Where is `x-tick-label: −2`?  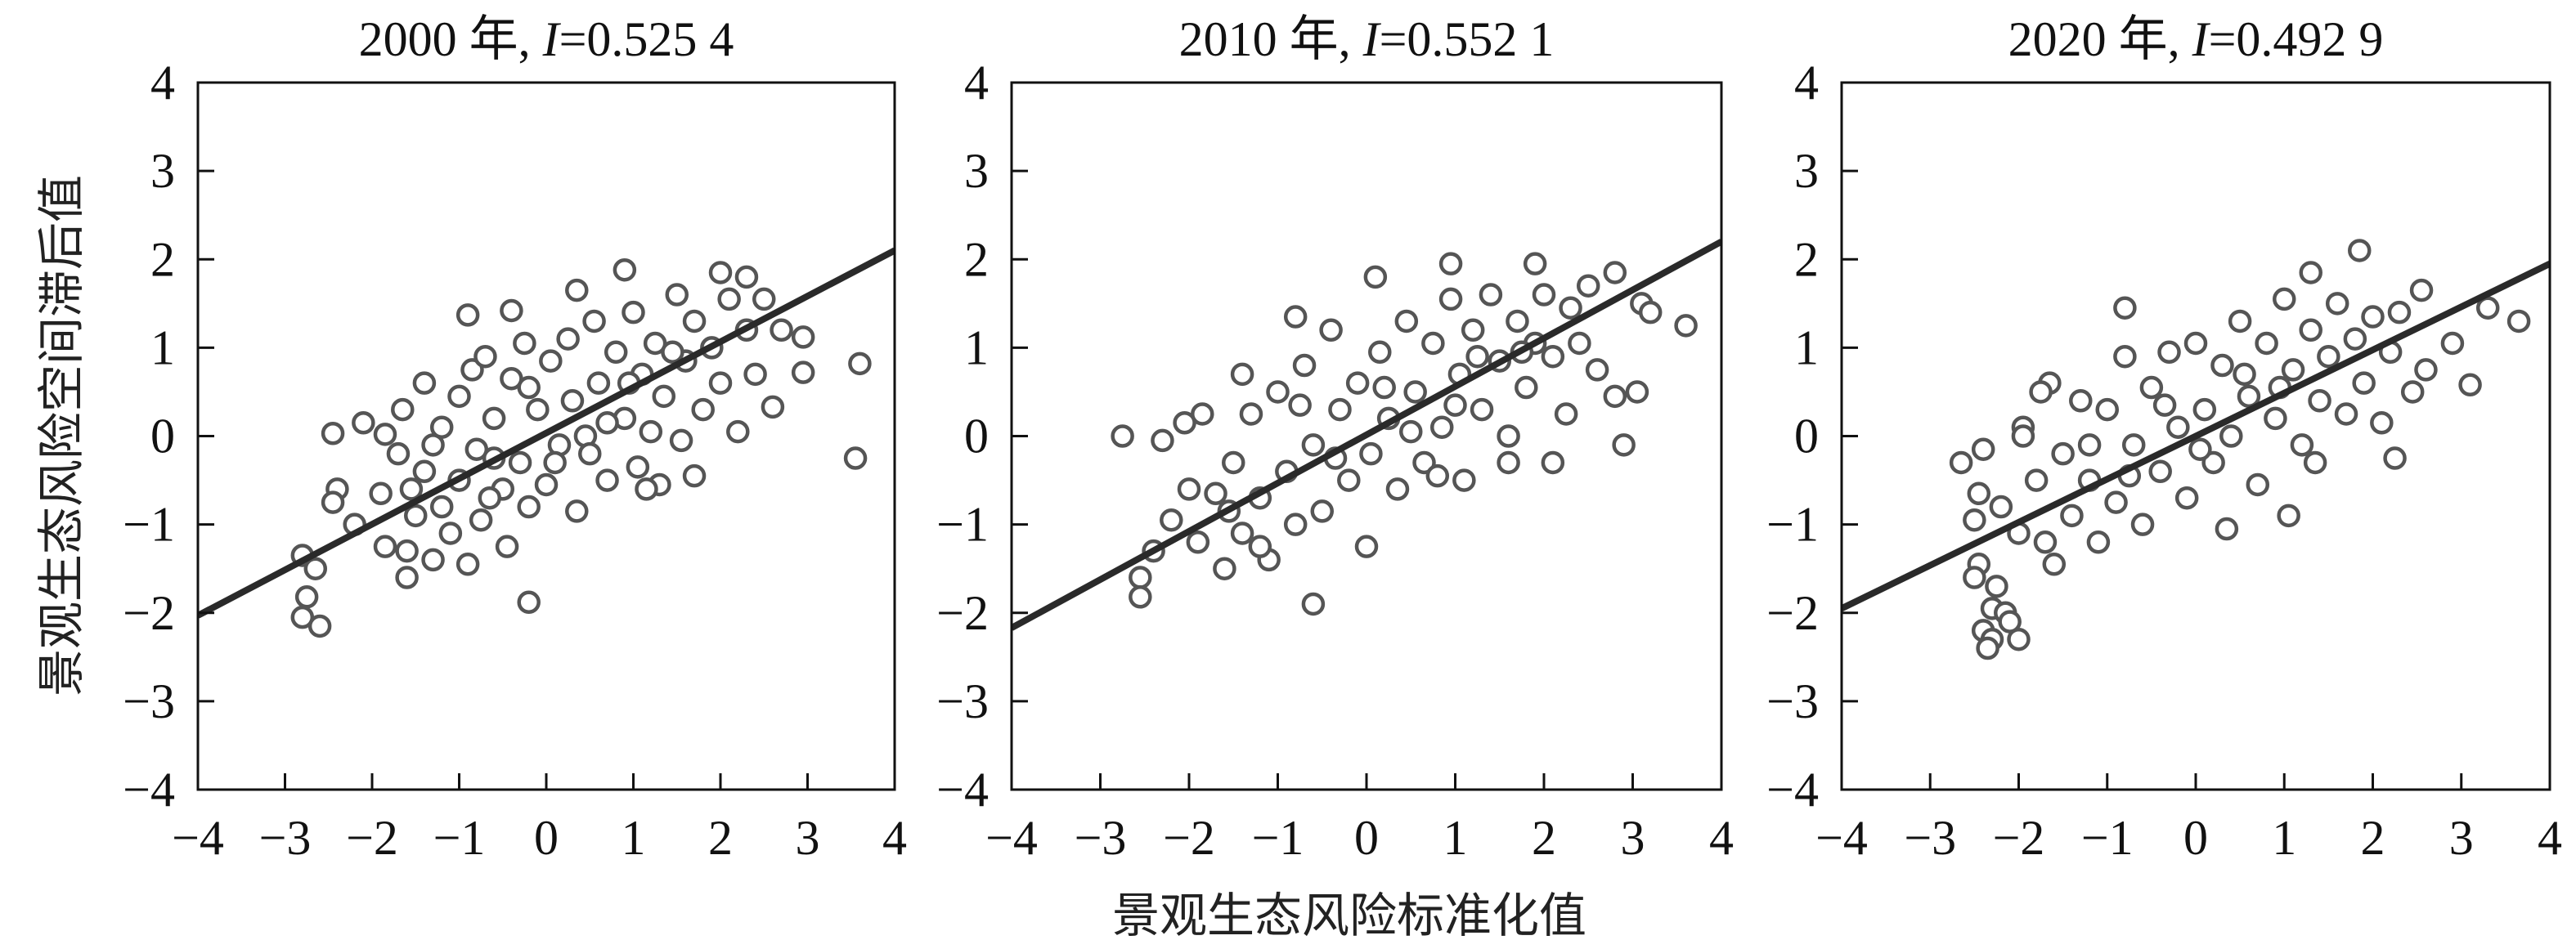 x-tick-label: −2 is located at coordinates (1189, 838).